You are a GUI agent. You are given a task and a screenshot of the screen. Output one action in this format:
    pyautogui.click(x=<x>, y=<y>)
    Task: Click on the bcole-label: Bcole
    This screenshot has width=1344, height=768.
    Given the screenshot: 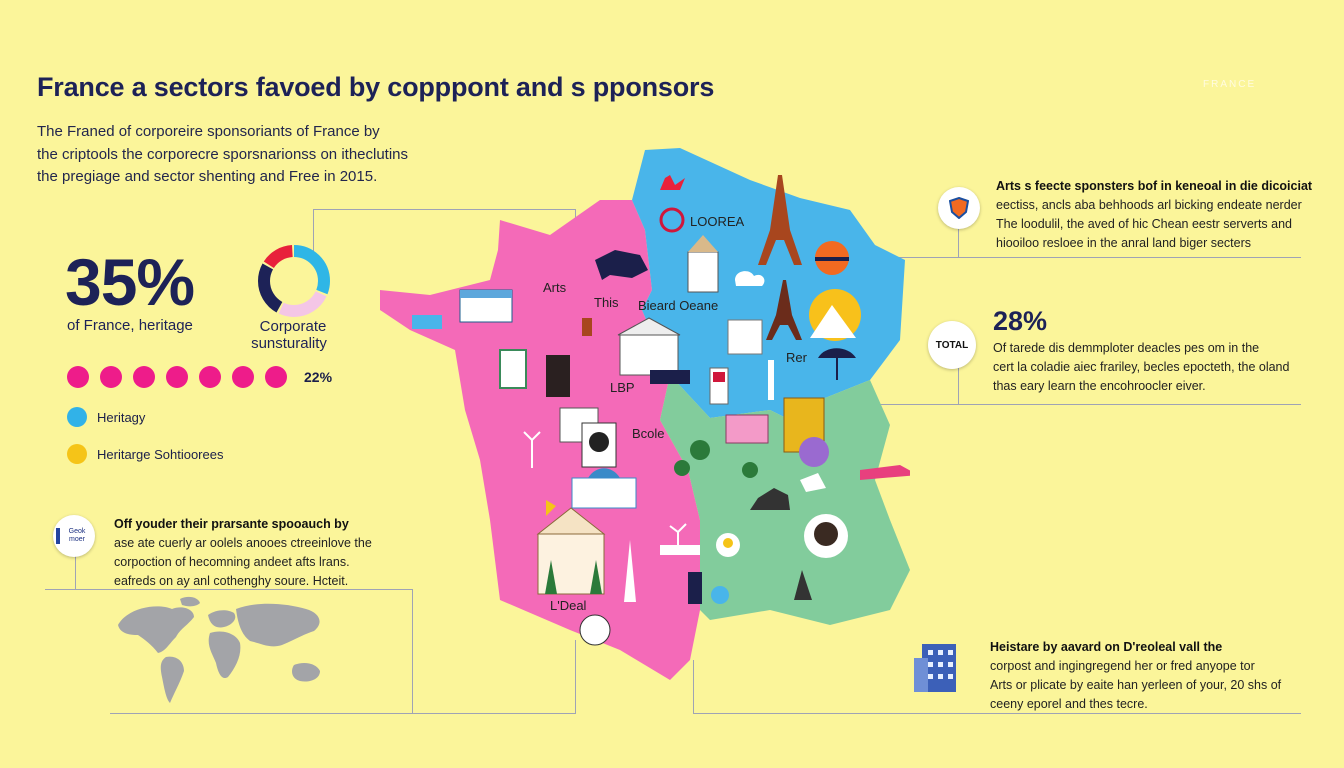 What is the action you would take?
    pyautogui.click(x=648, y=433)
    